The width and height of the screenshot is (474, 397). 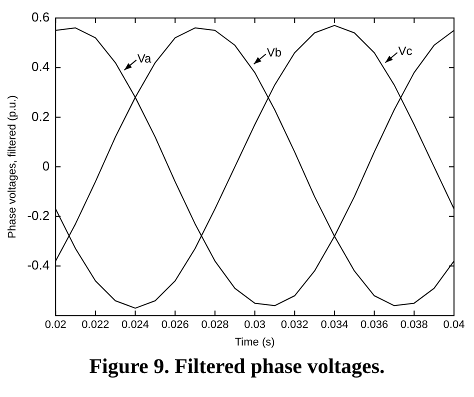 I want to click on x-tick-label: 0.038, so click(x=414, y=325).